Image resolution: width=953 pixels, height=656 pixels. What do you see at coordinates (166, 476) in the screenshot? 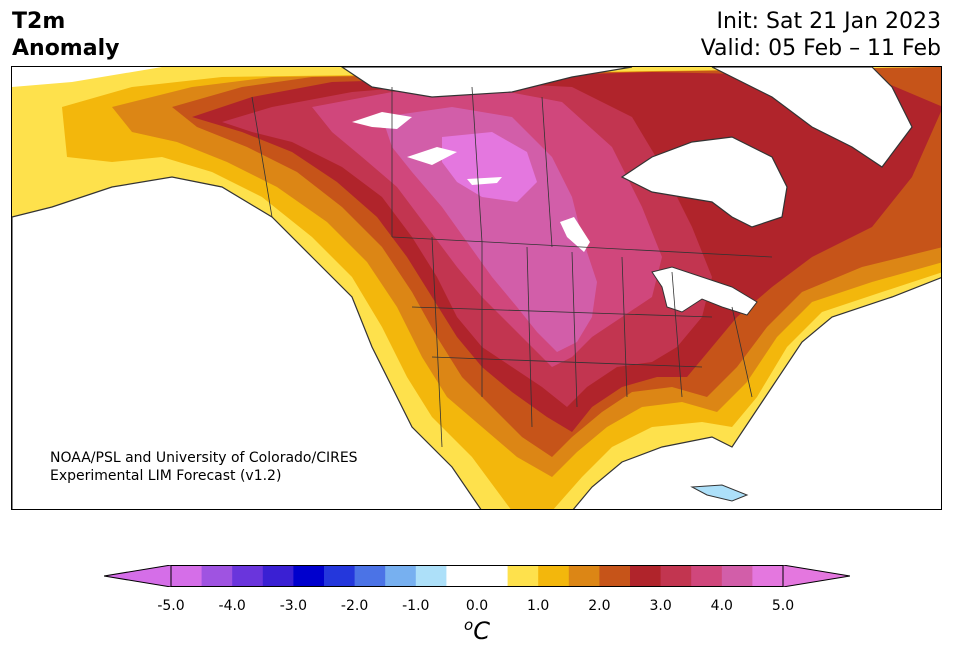
I see `credit-line-2: Experimental LIM Forecast (v1.2)` at bounding box center [166, 476].